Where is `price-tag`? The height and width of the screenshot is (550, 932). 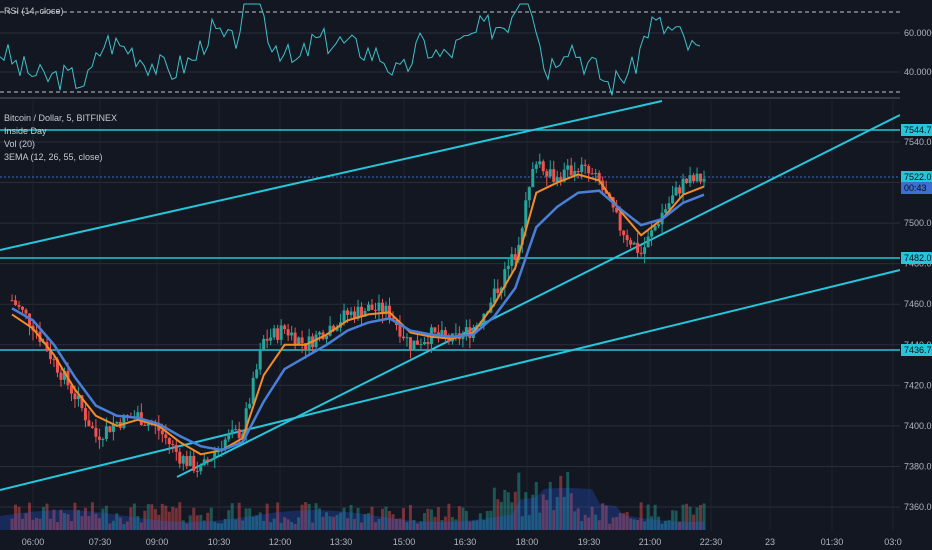 price-tag is located at coordinates (916, 350).